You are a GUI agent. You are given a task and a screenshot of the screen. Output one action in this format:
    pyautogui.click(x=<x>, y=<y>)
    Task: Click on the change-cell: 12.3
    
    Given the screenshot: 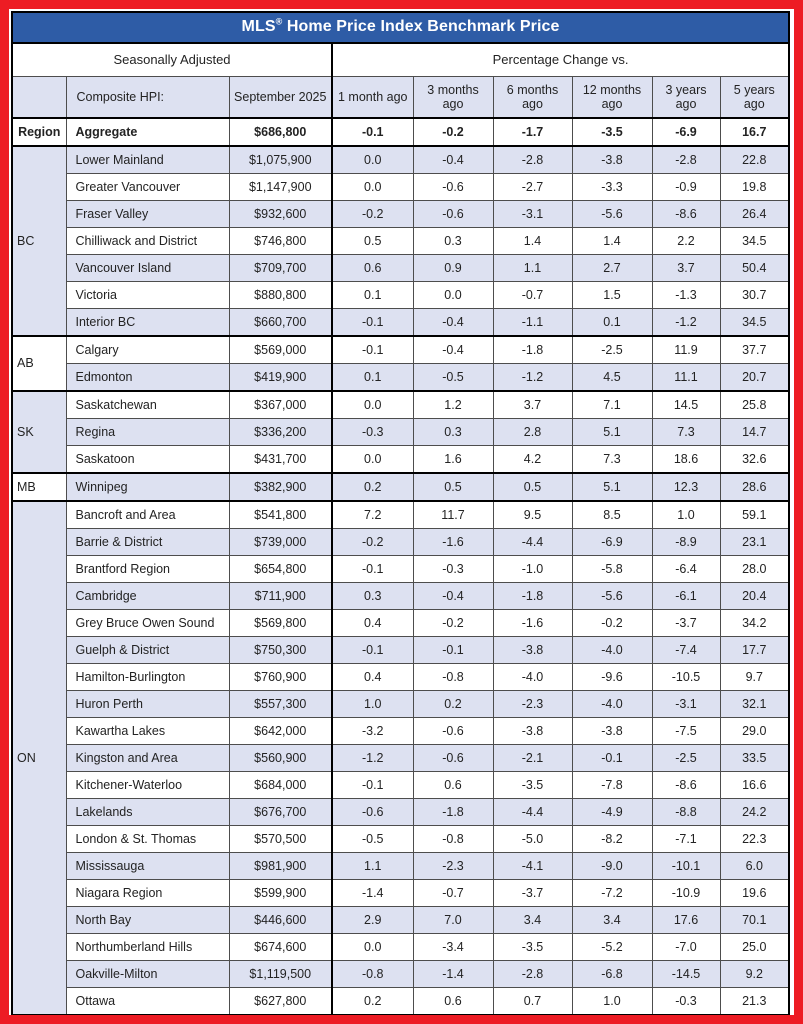 What is the action you would take?
    pyautogui.click(x=686, y=487)
    